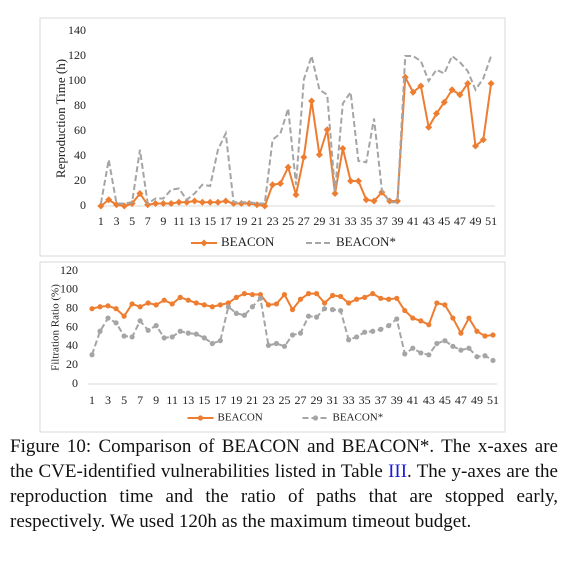  I want to click on y-axis-title: Reproduction Time (h), so click(60, 118).